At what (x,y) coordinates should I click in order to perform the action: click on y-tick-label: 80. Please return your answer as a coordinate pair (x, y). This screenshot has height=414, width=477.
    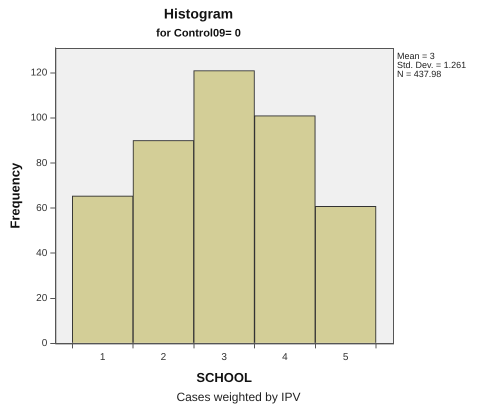
    Looking at the image, I should click on (42, 163).